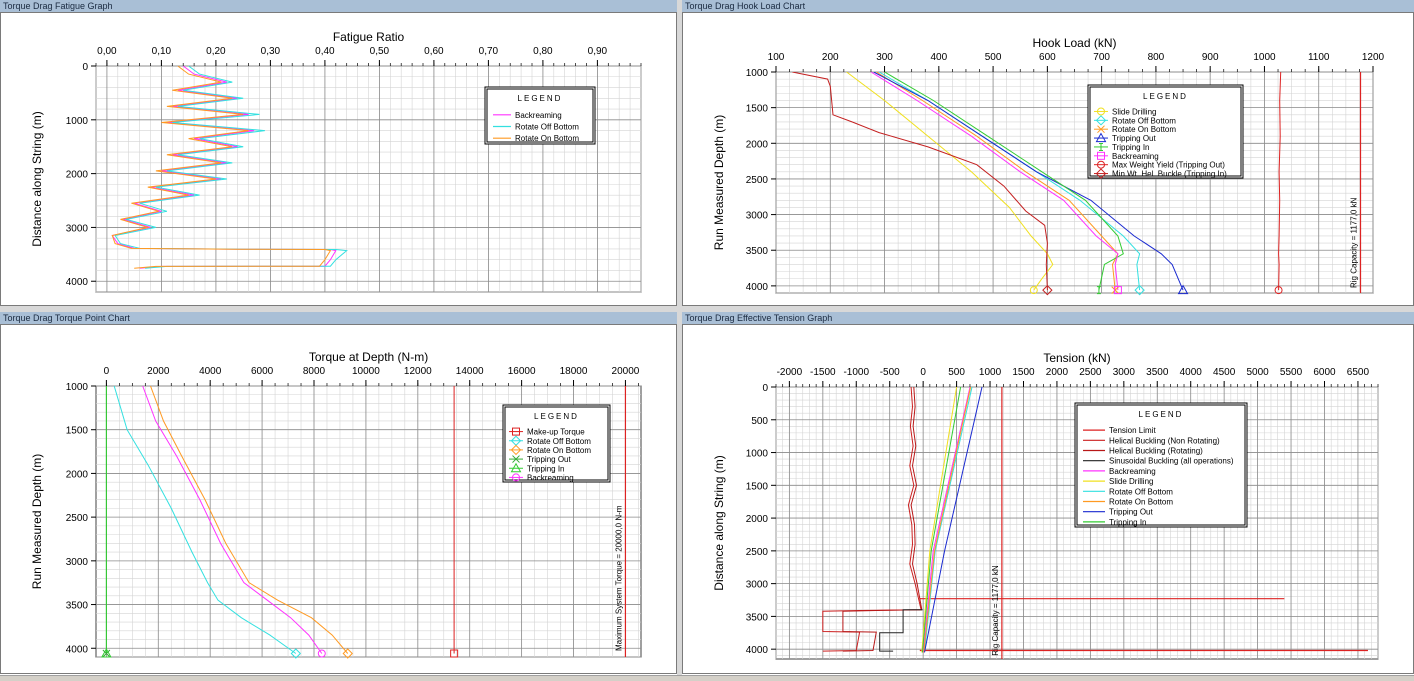  I want to click on tension-series-2-line, so click(882, 519).